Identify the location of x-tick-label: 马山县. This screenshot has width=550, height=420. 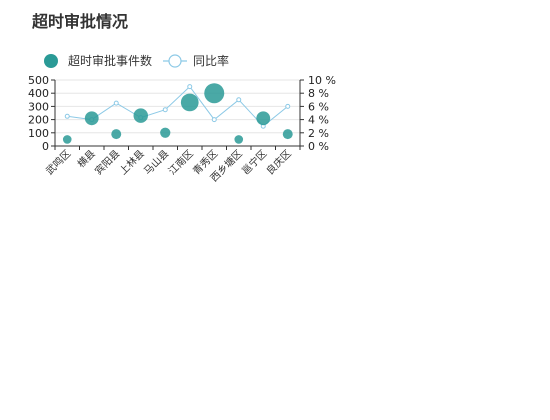
(157, 163).